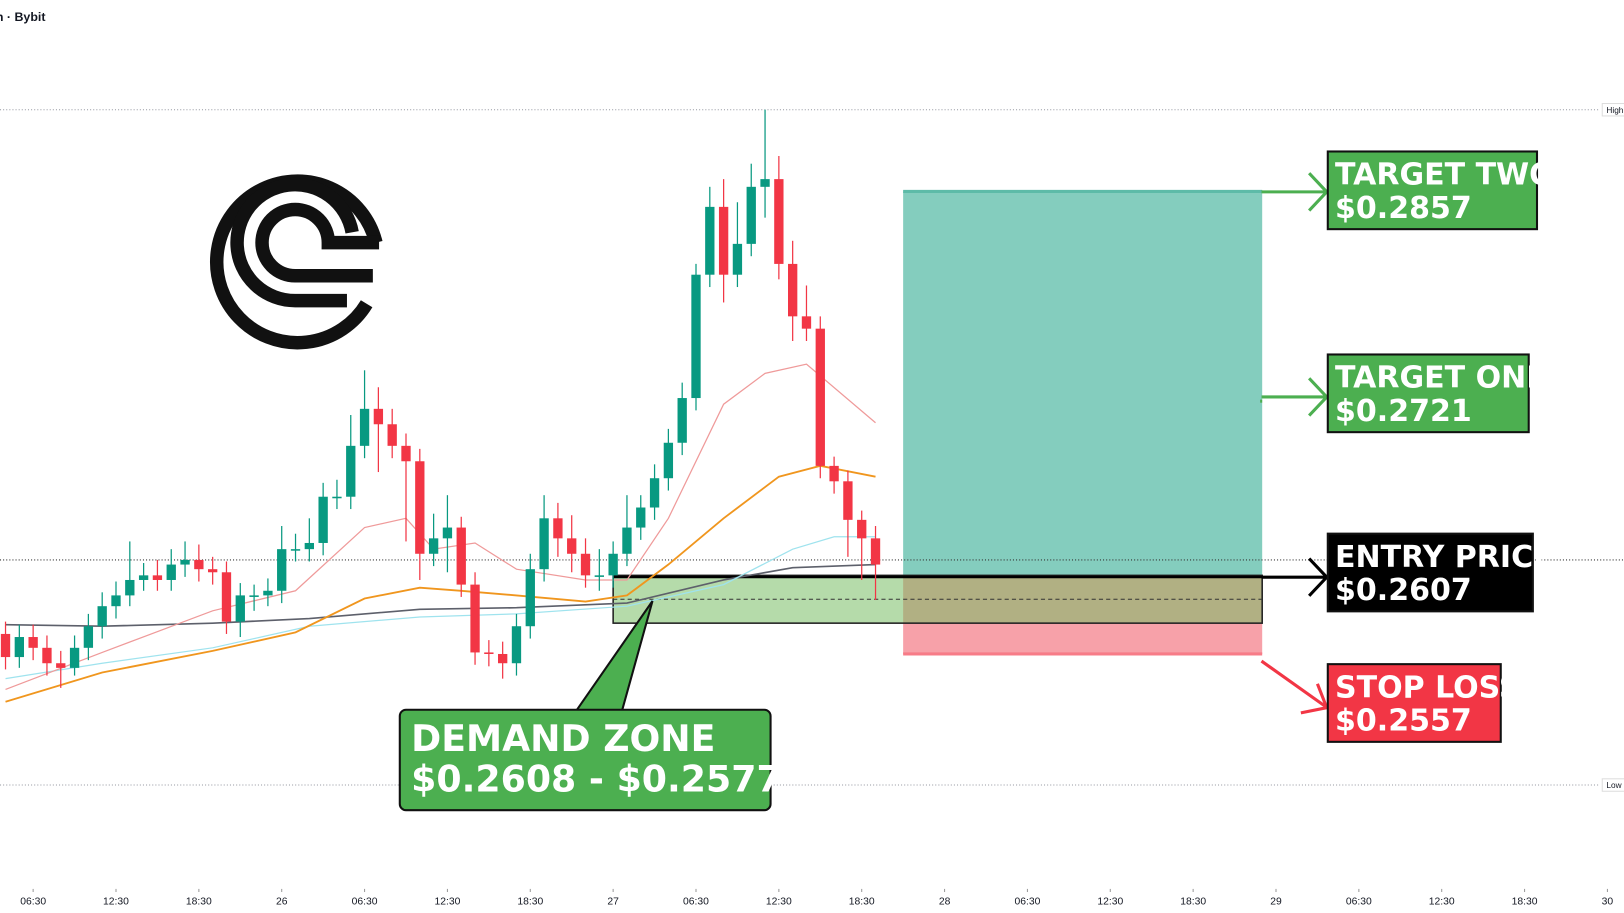 Image resolution: width=1624 pixels, height=913 pixels. Describe the element at coordinates (945, 901) in the screenshot. I see `x-tick-label: 28` at that location.